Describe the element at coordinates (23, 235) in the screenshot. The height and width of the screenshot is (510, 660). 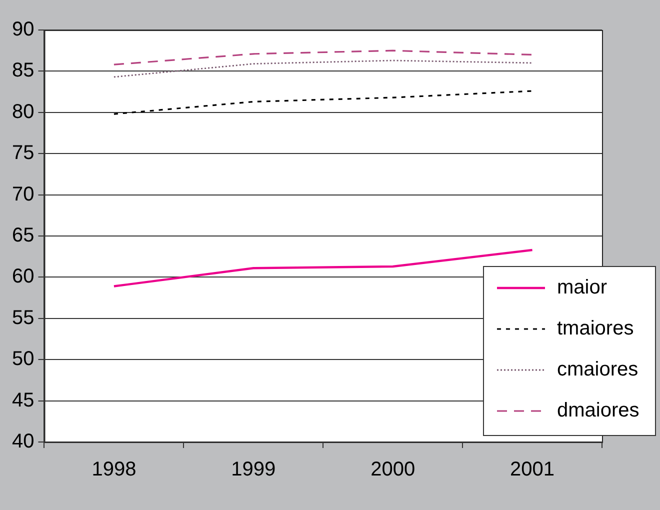
I see `y-tick-label: 65` at that location.